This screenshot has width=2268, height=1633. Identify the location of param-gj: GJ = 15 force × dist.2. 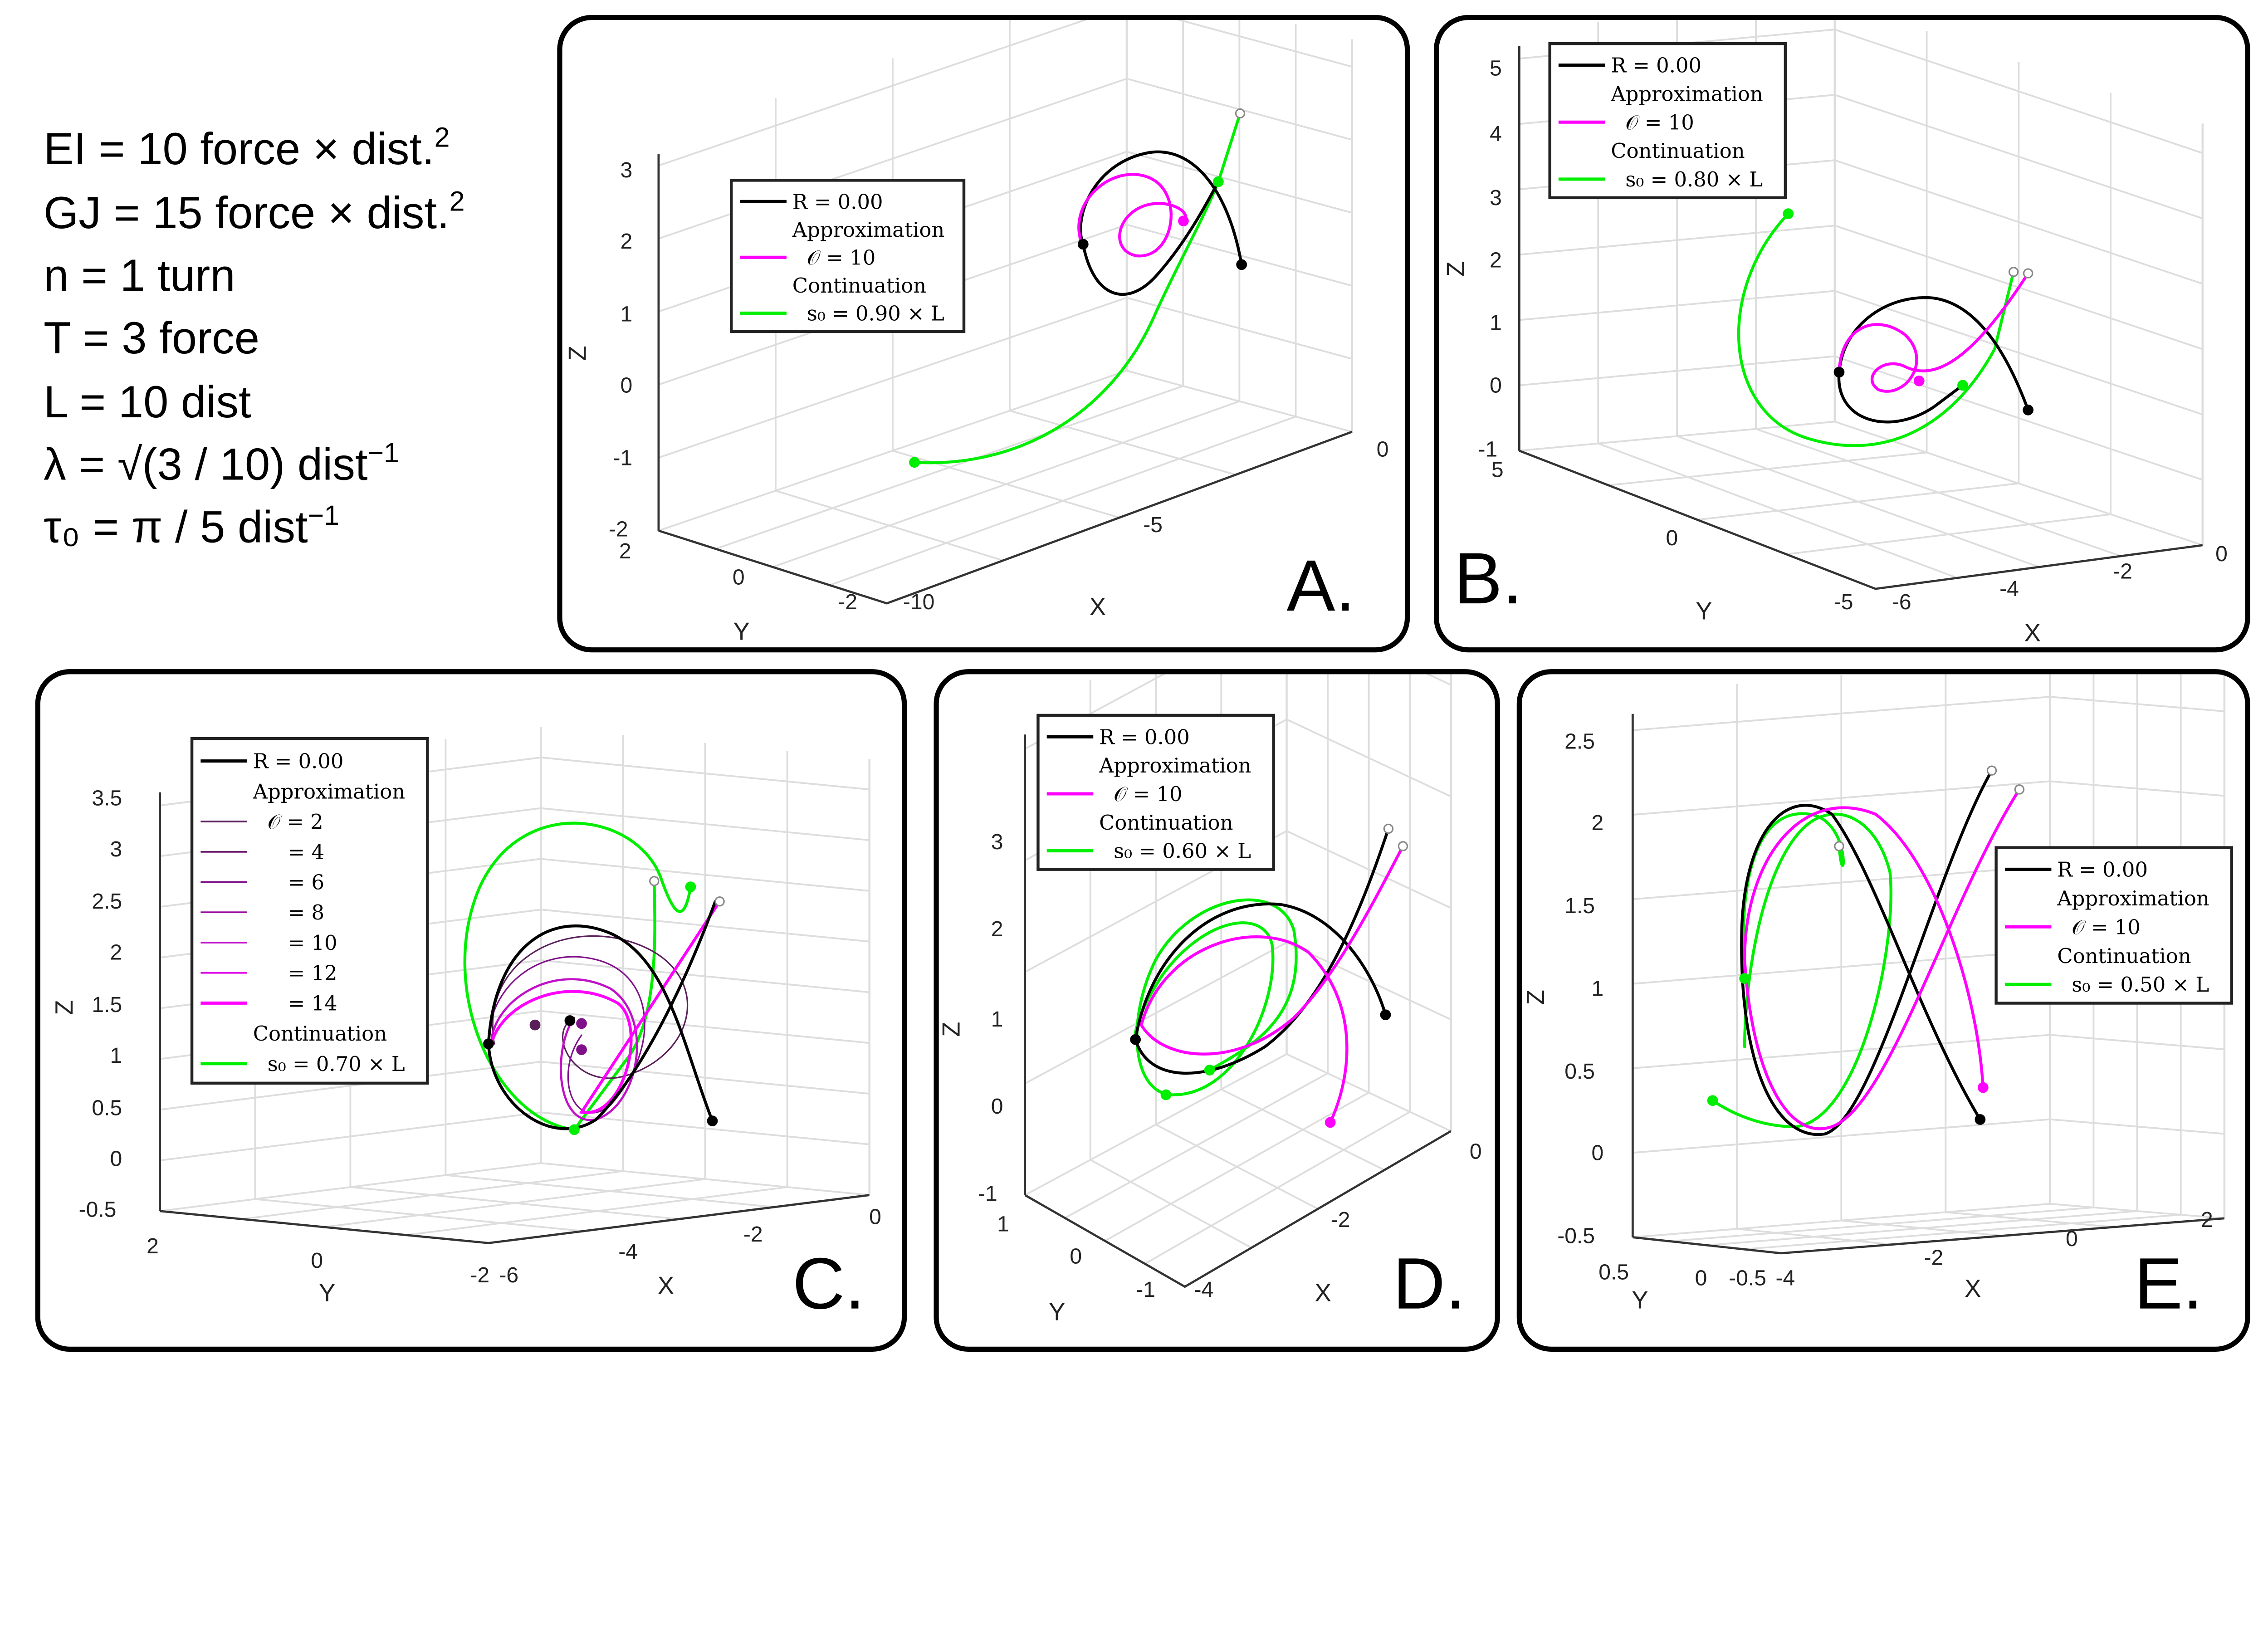
(254, 212).